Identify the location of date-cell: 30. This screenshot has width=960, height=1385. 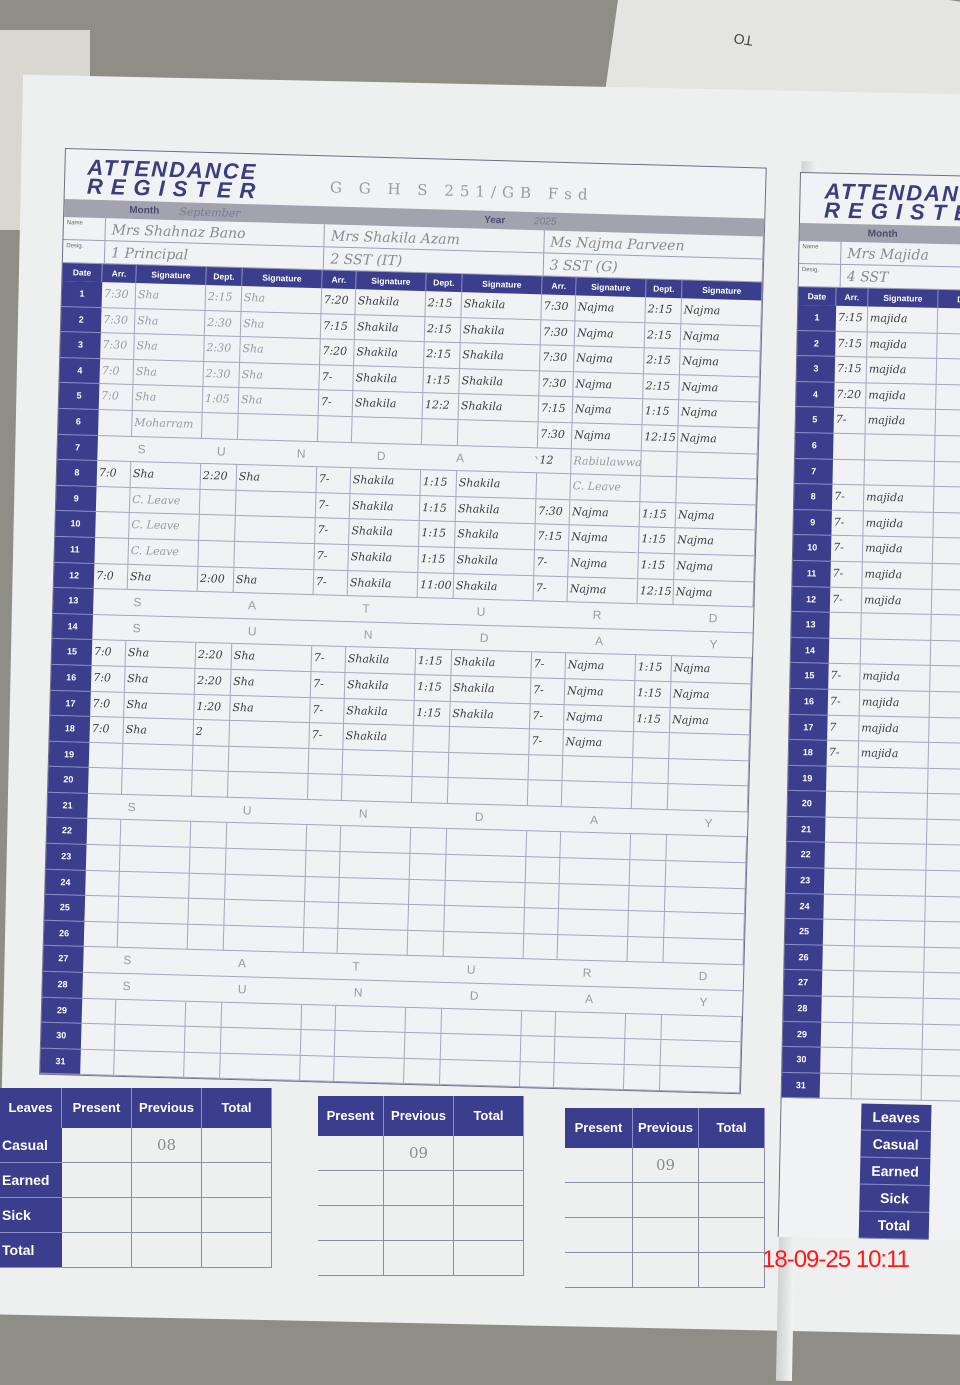
(61, 1036).